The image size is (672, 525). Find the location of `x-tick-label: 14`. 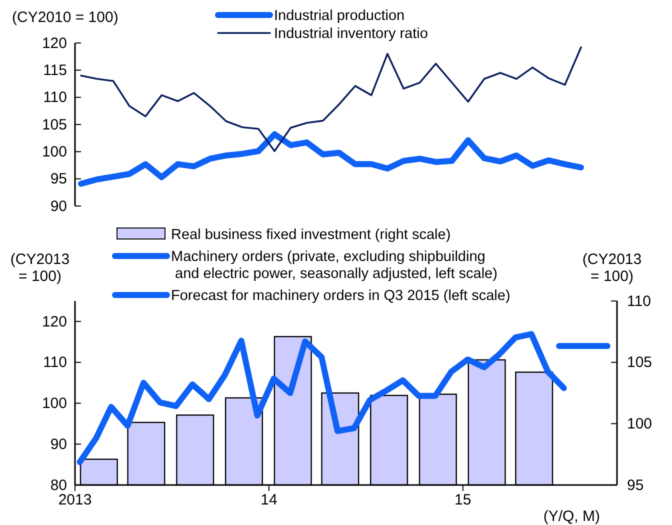

x-tick-label: 14 is located at coordinates (269, 500).